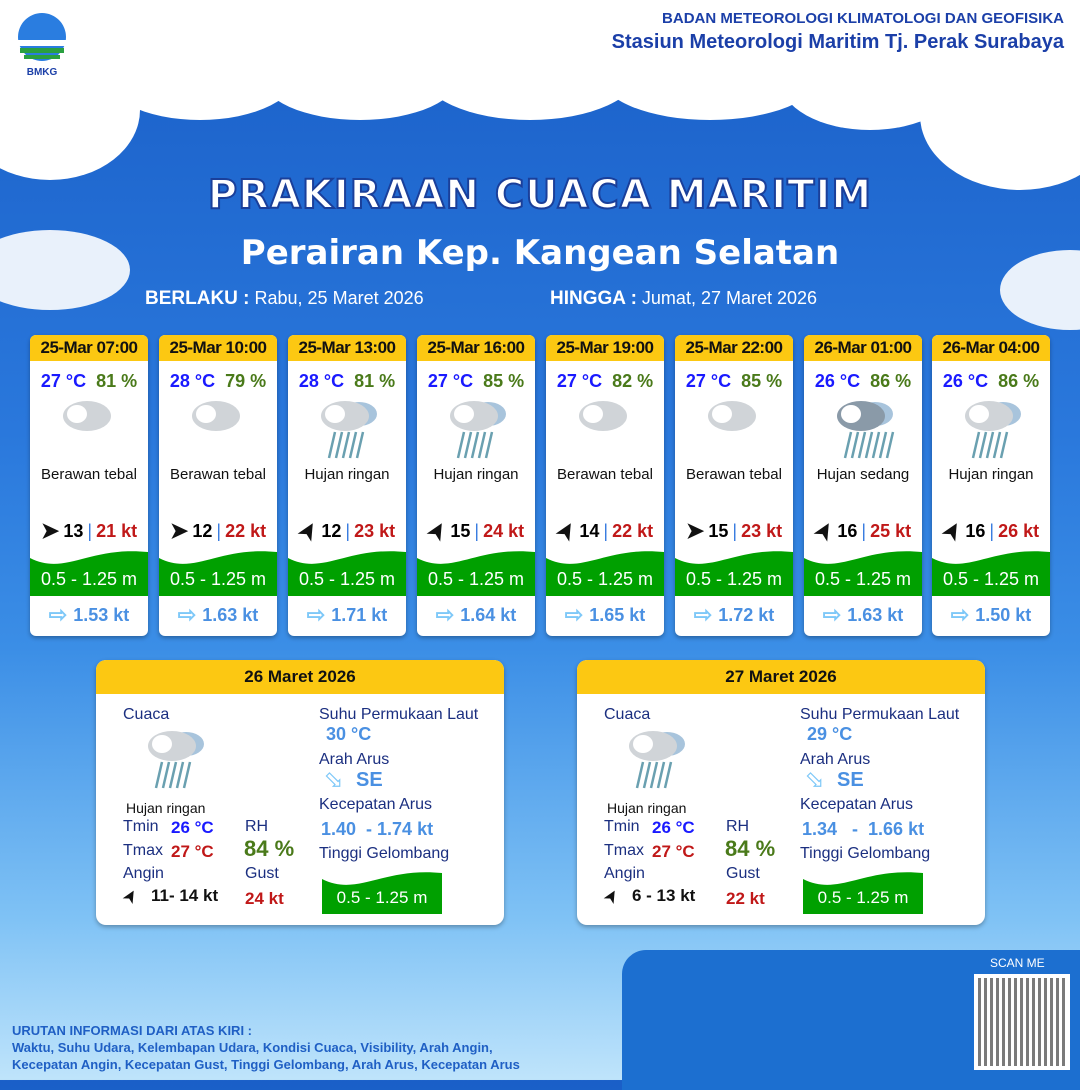 The image size is (1080, 1090). I want to click on current-speed-value: 1.40 - 1.74 kt, so click(377, 829).